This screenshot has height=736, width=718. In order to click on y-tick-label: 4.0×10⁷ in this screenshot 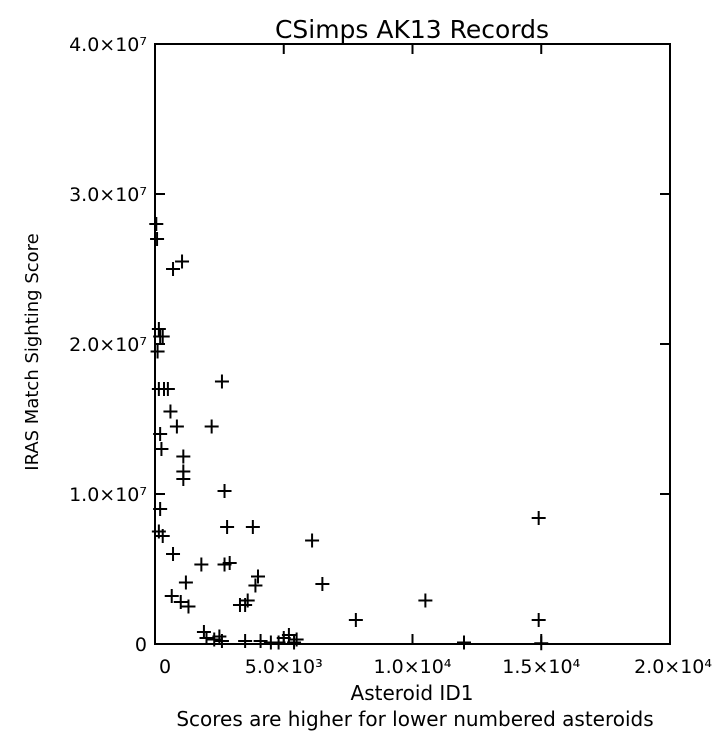, I will do `click(108, 45)`.